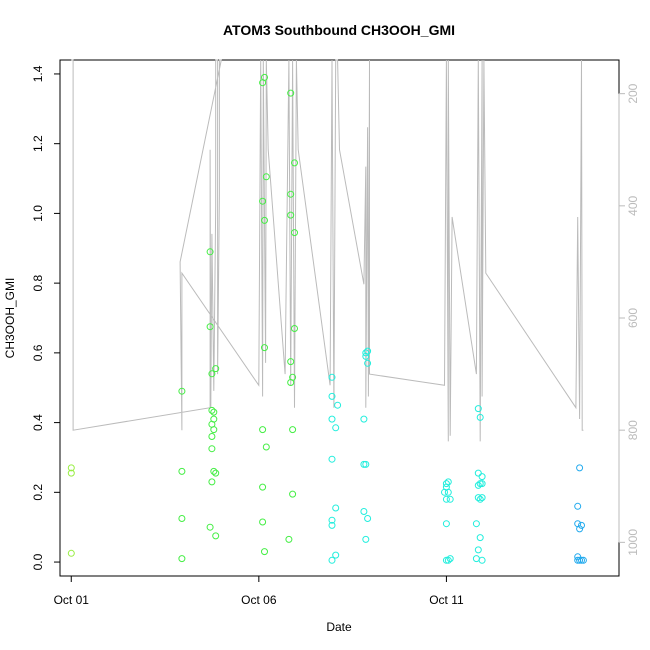 Image resolution: width=650 pixels, height=650 pixels. I want to click on y-tick-label: 0.2, so click(38, 492).